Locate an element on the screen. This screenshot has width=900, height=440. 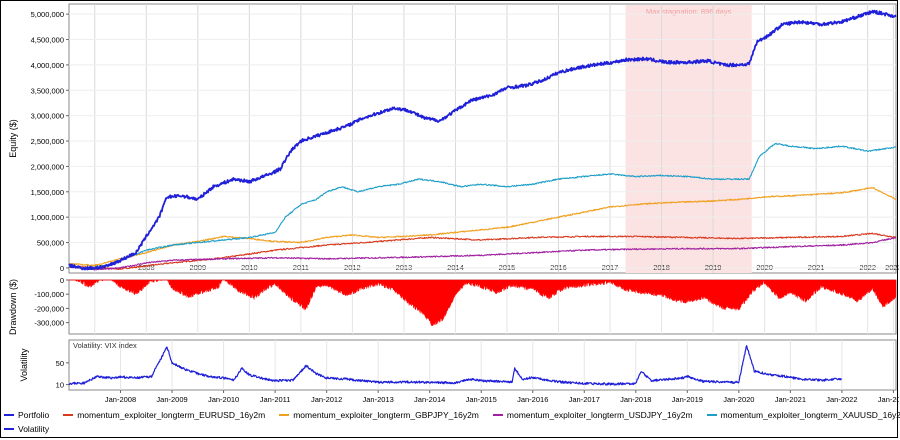
x-axis-tick-label: Jan-2013 is located at coordinates (378, 399).